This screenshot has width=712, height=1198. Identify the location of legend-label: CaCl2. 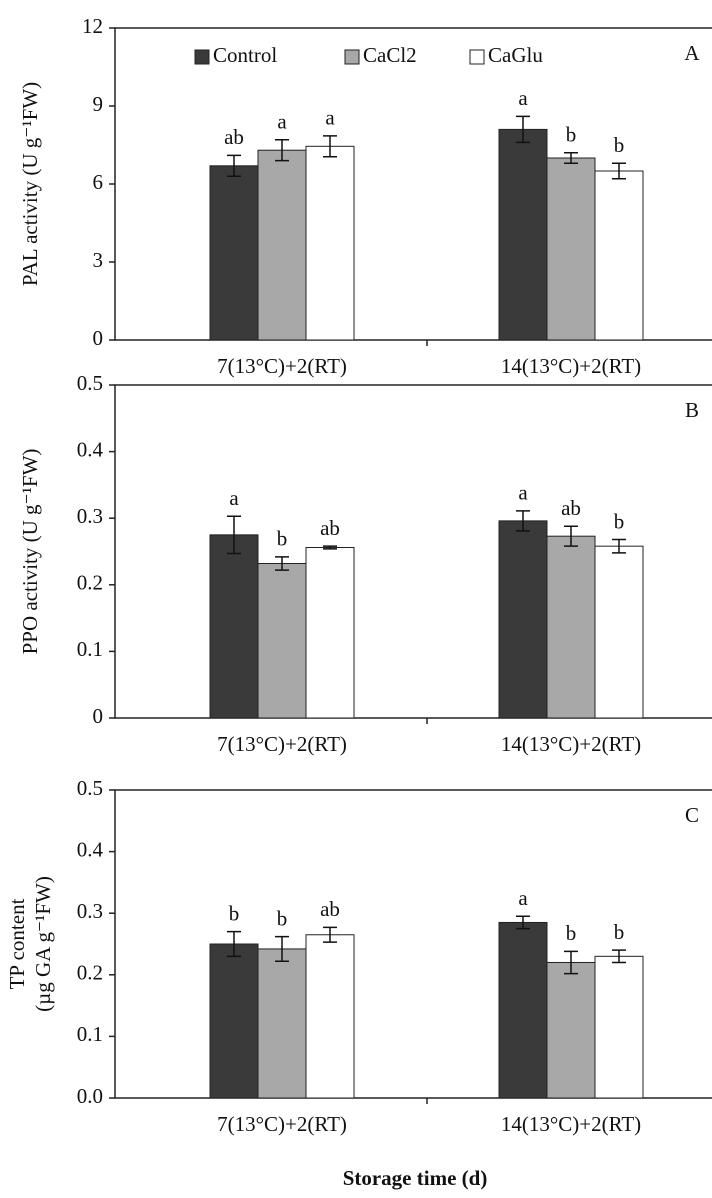
(390, 55).